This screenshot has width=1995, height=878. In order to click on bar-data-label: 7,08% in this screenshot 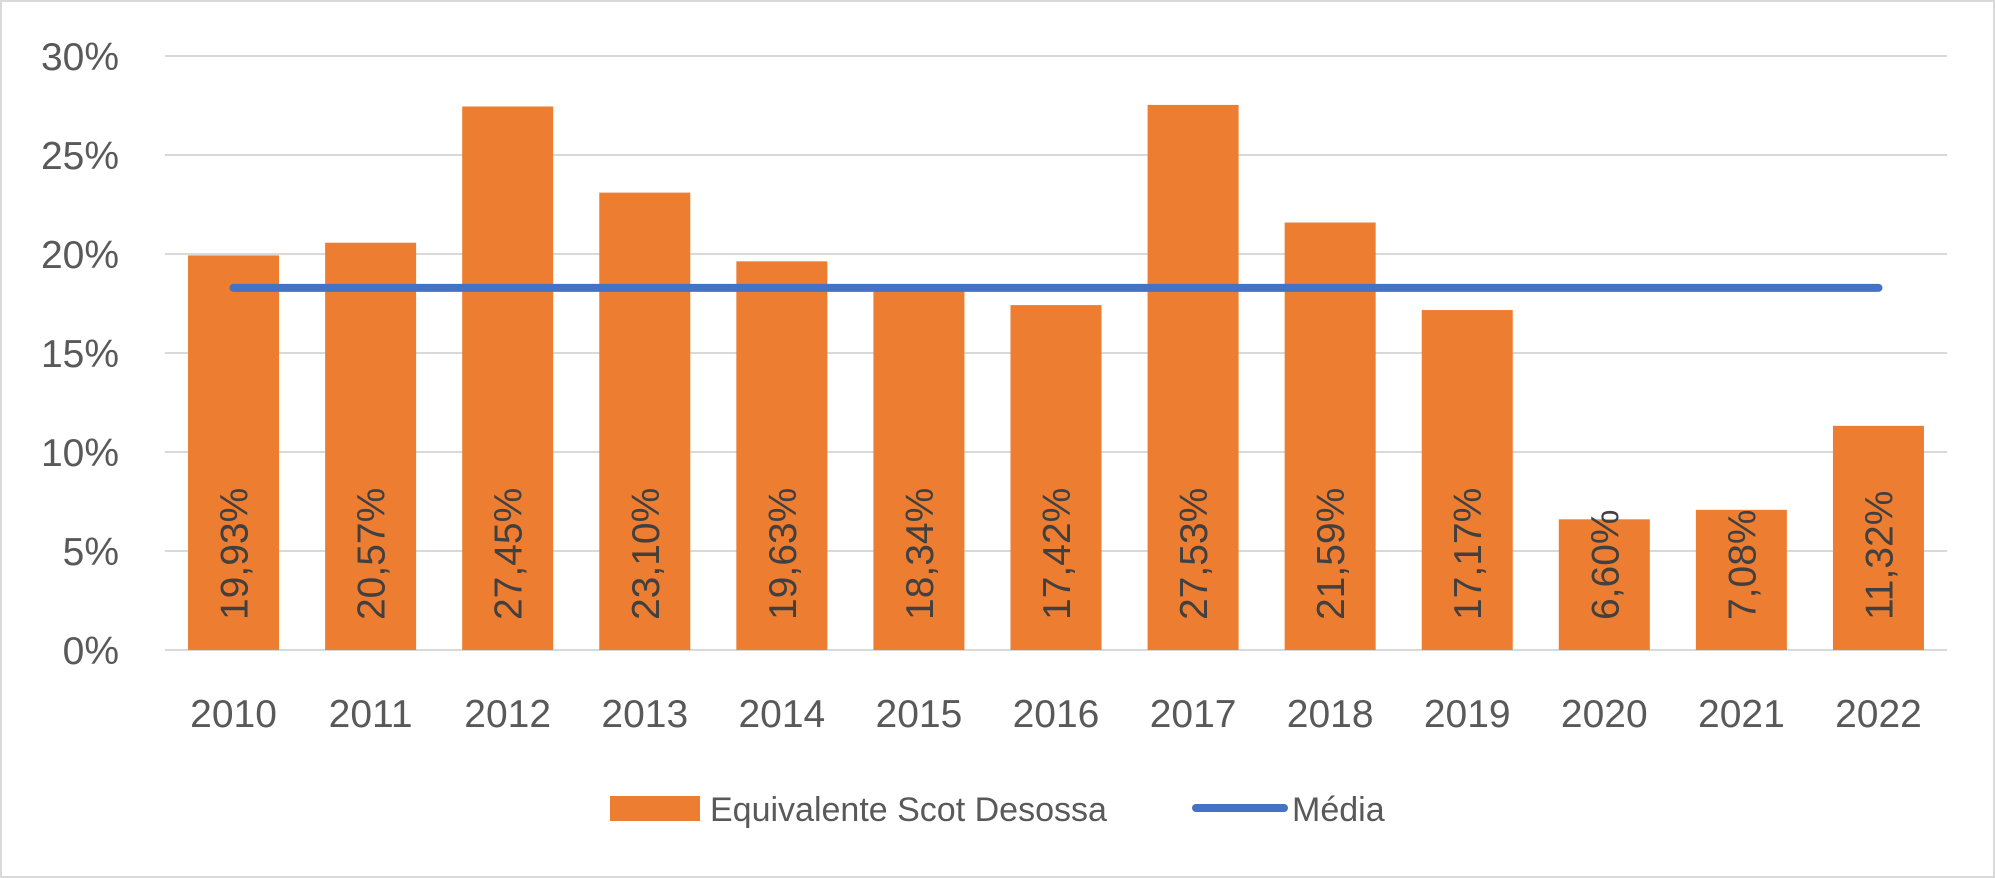, I will do `click(1742, 564)`.